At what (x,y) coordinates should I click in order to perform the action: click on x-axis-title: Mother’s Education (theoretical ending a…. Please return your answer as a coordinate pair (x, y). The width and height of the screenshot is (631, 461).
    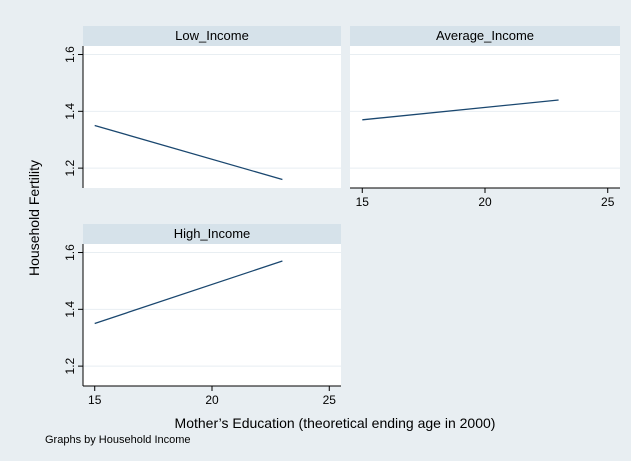
    Looking at the image, I should click on (335, 423).